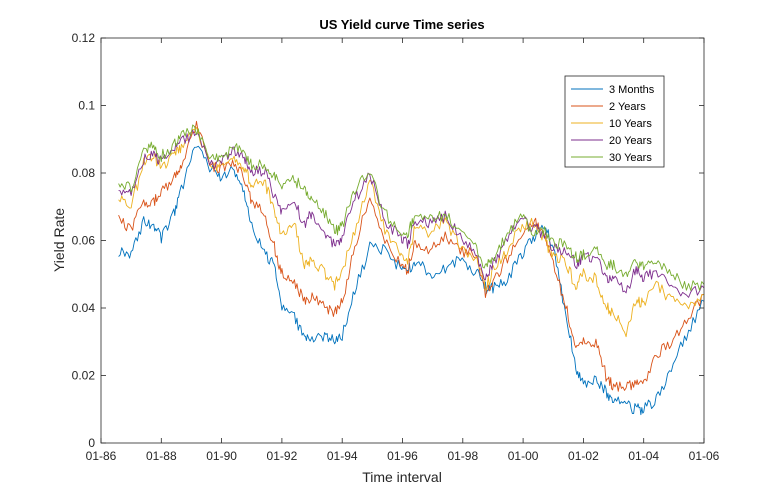 The image size is (778, 498). Describe the element at coordinates (704, 456) in the screenshot. I see `x-tick-label: 01-06` at that location.